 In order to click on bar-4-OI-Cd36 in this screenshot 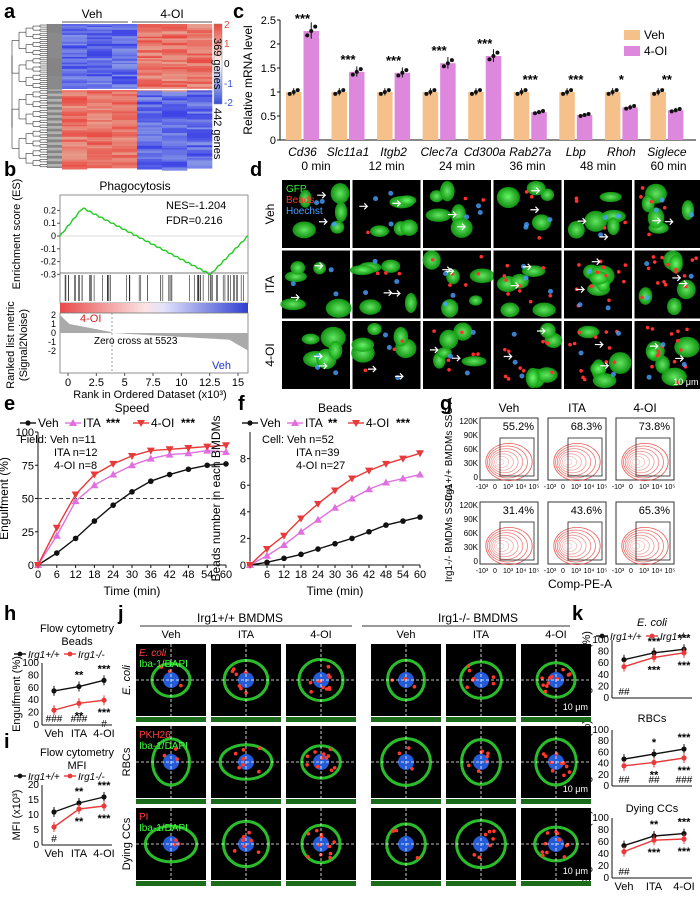, I will do `click(311, 85)`.